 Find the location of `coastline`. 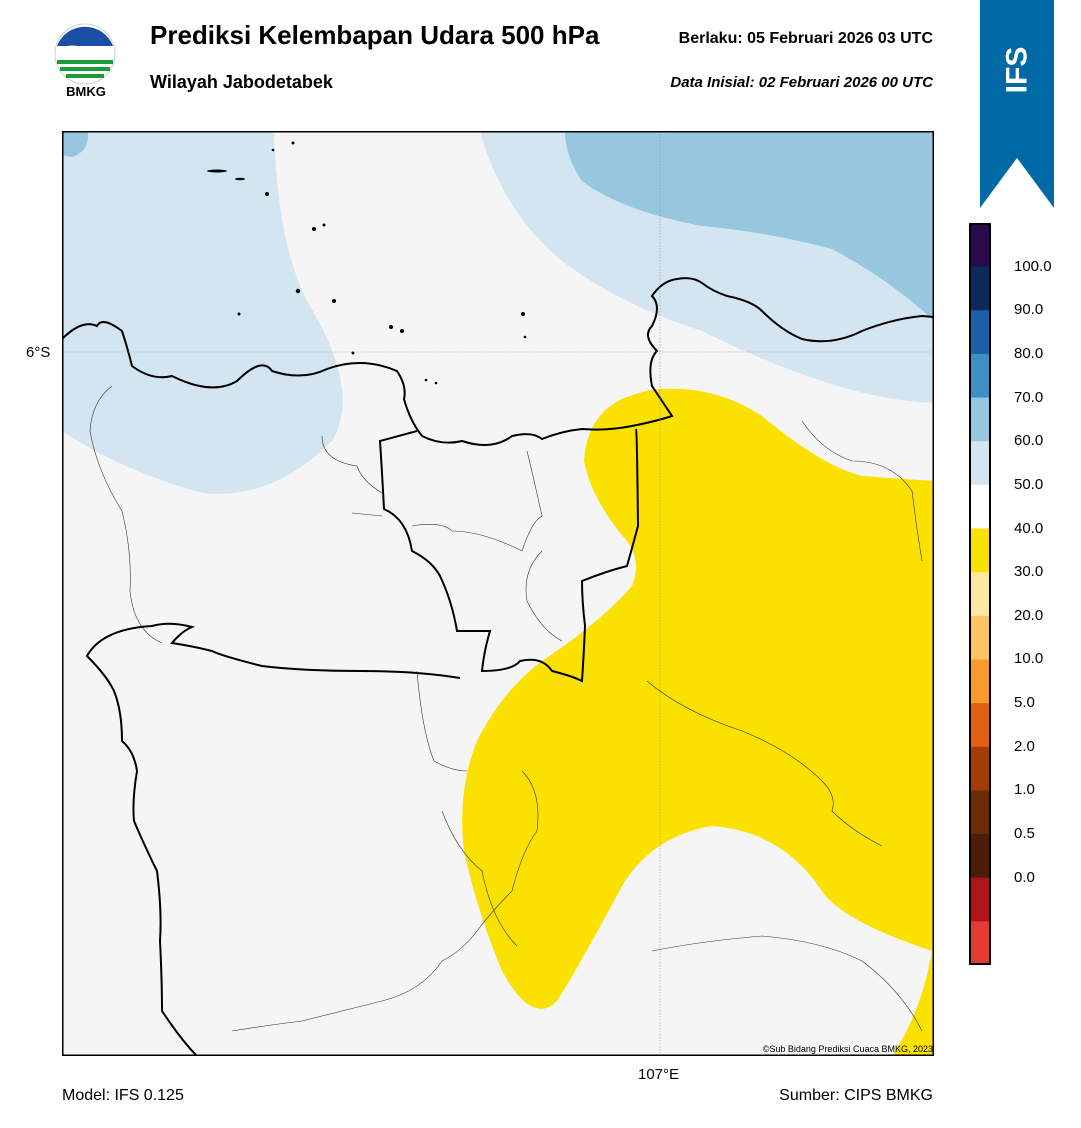

coastline is located at coordinates (498, 361).